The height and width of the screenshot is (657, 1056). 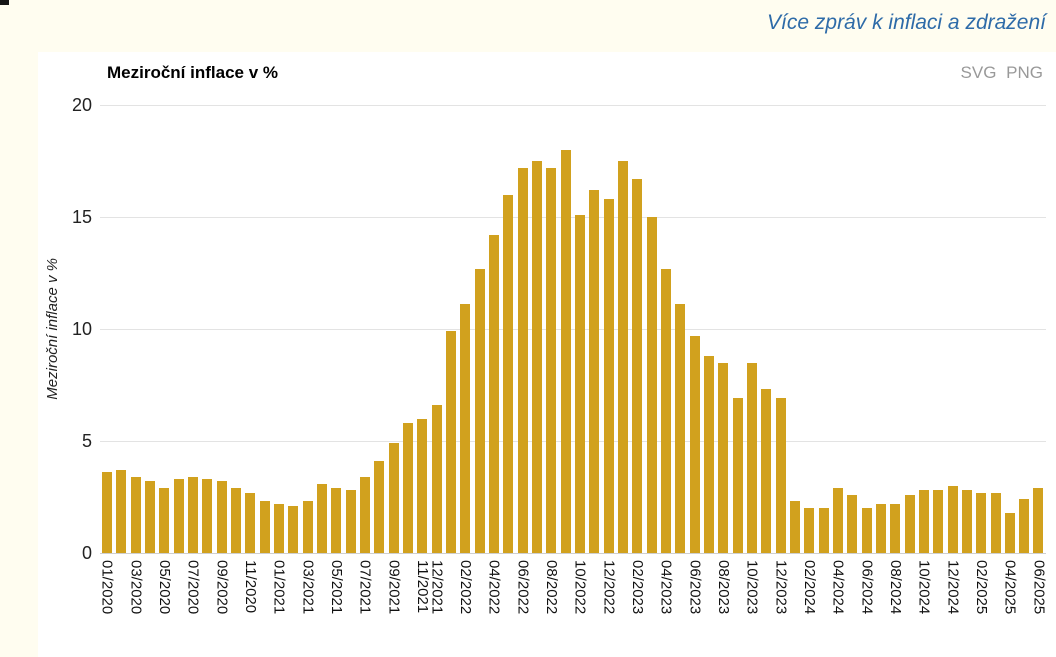 I want to click on png-export-link: PNG, so click(x=1024, y=72).